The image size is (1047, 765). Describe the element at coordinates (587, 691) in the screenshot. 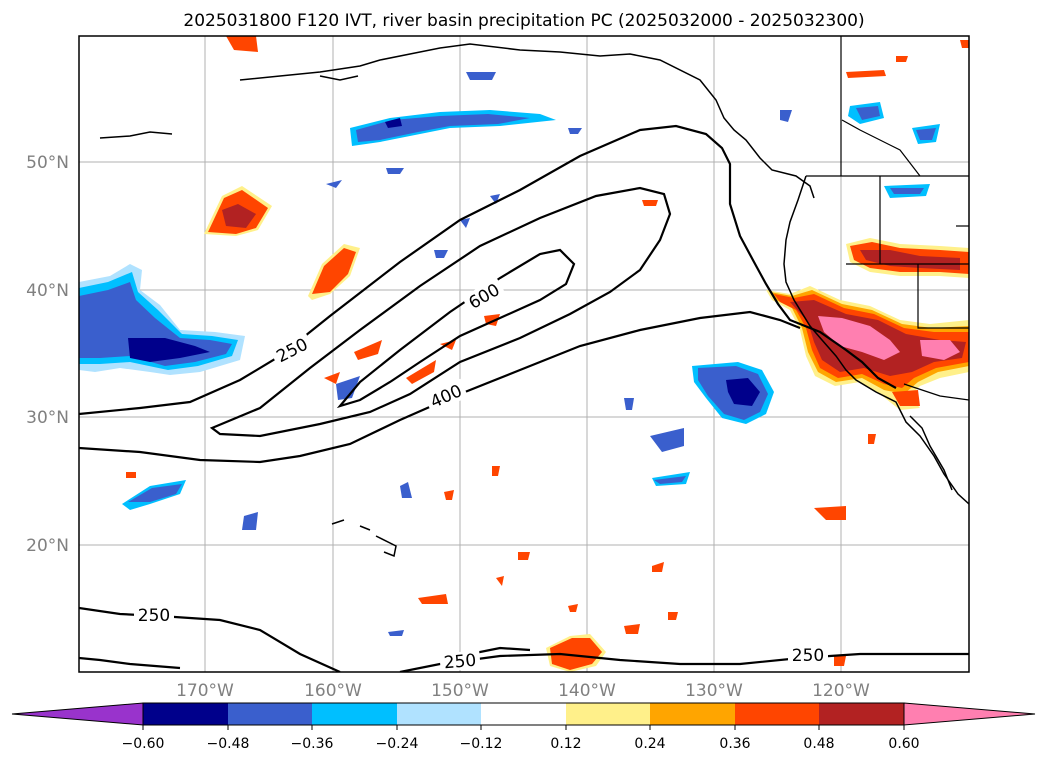

I see `lon-label-140w: 140°W` at that location.